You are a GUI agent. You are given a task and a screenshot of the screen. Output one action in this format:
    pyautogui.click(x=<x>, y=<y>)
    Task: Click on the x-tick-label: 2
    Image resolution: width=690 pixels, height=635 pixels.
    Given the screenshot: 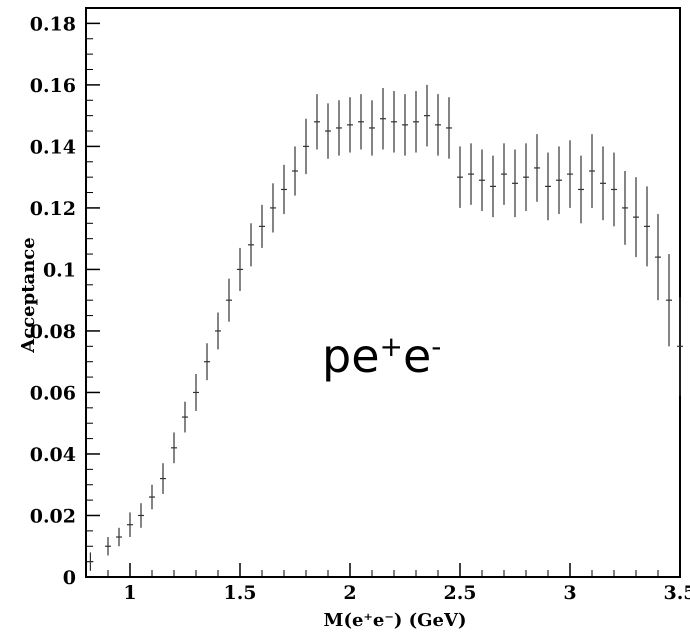 What is the action you would take?
    pyautogui.click(x=349, y=593)
    